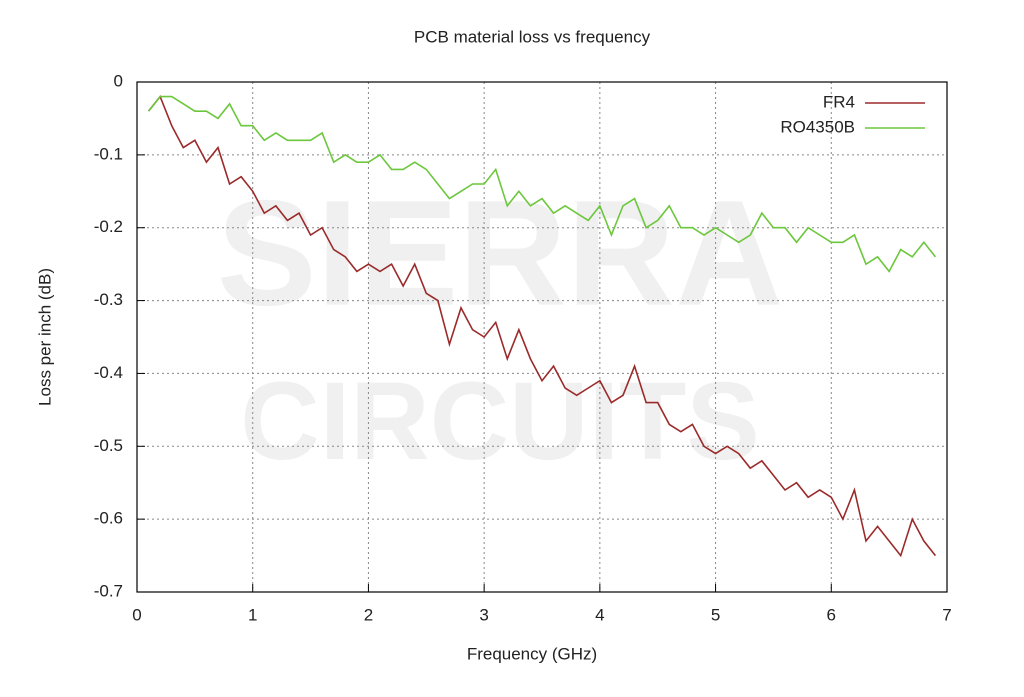  I want to click on y-axis-label: Loss per inch (dB), so click(44, 337).